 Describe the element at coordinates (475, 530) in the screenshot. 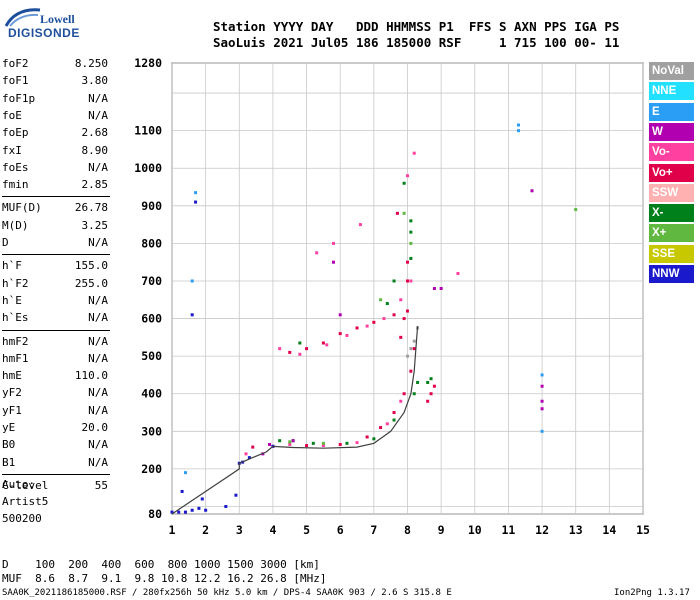

I see `x-tick-label: 10` at that location.